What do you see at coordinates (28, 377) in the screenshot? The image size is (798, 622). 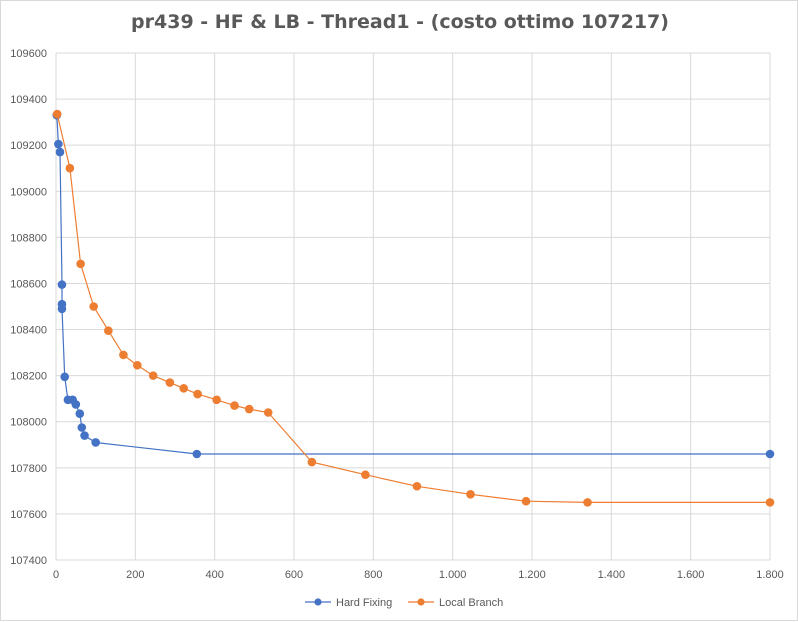 I see `y-tick-label: 108200` at bounding box center [28, 377].